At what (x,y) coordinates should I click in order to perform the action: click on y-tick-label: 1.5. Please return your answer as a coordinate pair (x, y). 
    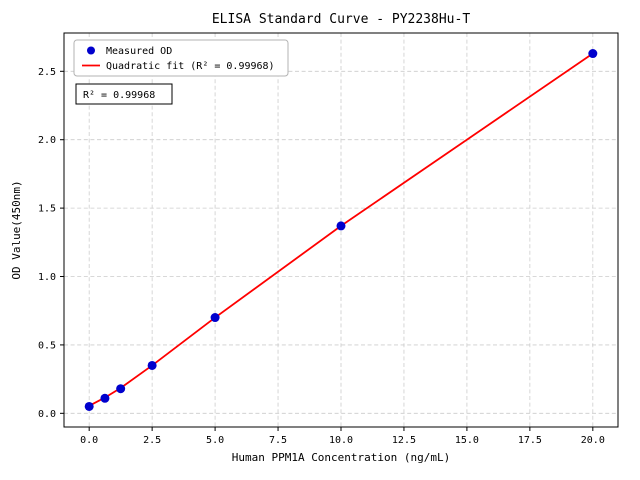
    Looking at the image, I should click on (47, 209).